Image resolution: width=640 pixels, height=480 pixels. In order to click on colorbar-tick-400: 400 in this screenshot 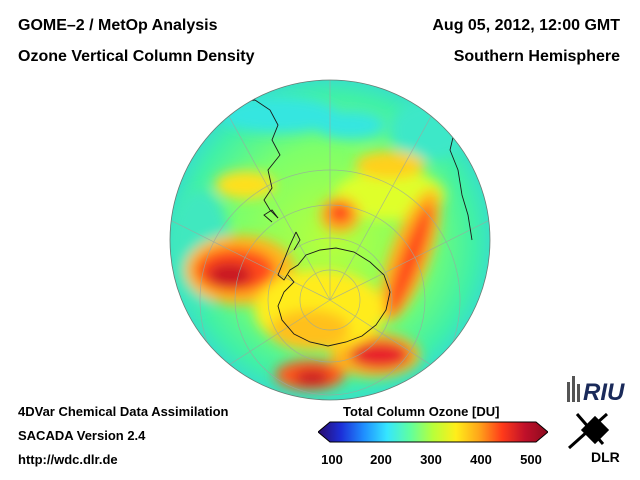, I will do `click(481, 459)`.